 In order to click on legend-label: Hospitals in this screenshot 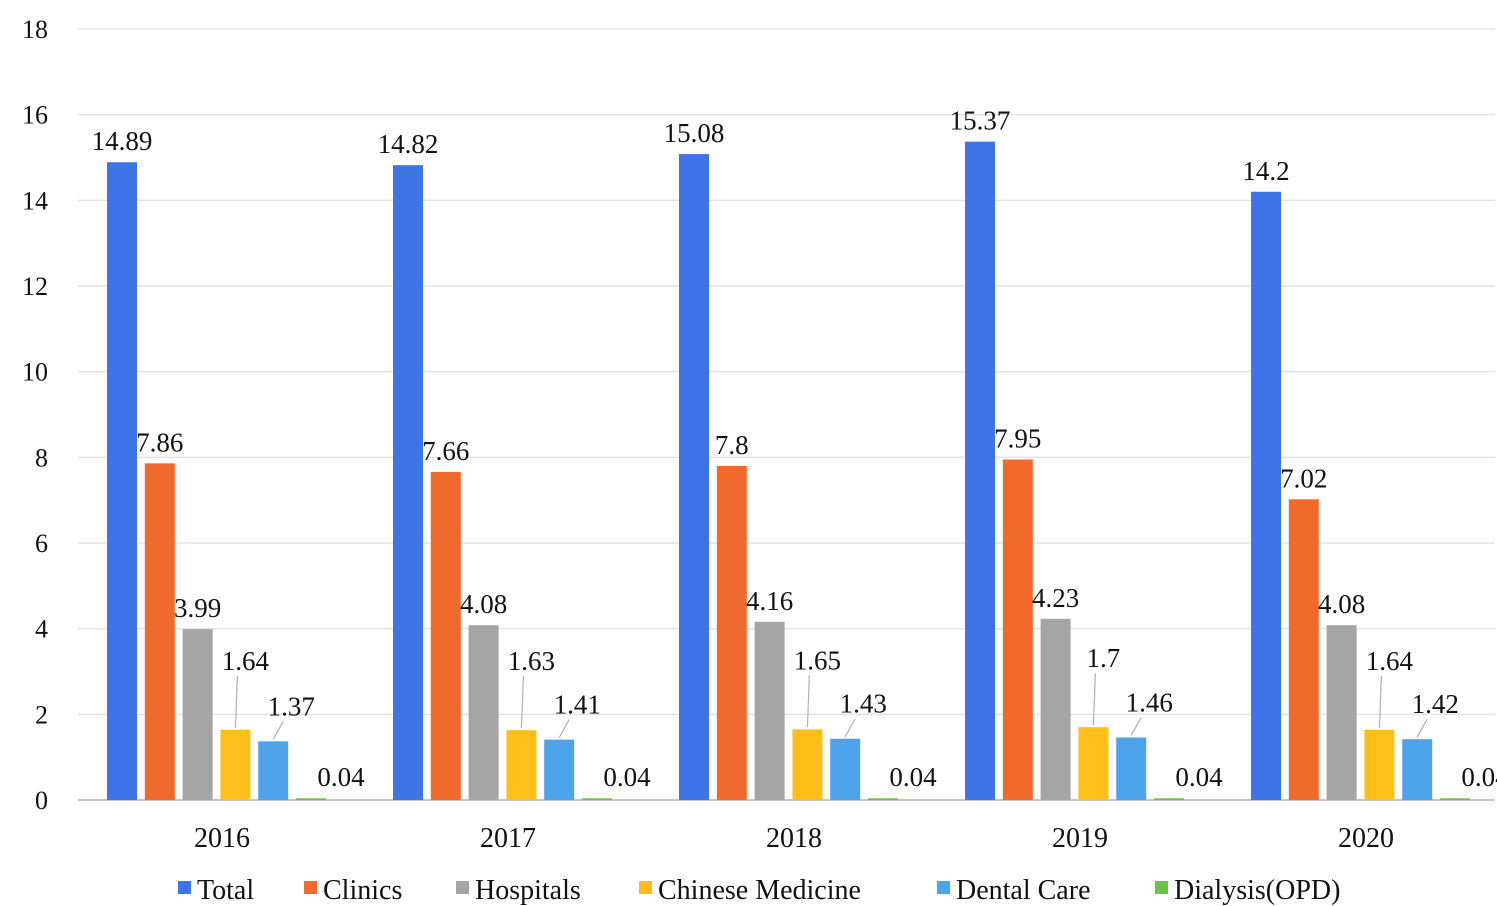, I will do `click(528, 890)`.